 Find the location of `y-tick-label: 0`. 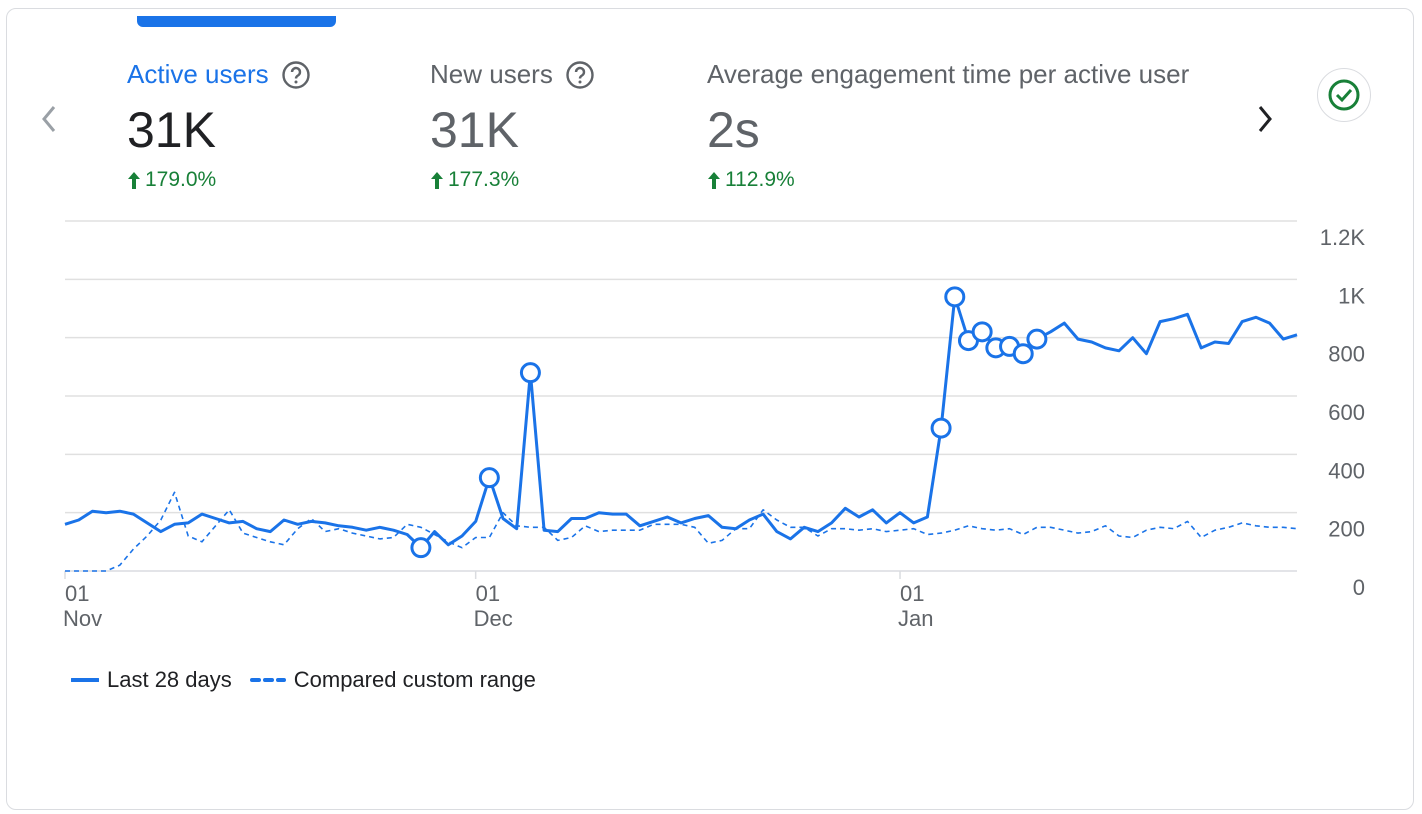

y-tick-label: 0 is located at coordinates (1359, 587).